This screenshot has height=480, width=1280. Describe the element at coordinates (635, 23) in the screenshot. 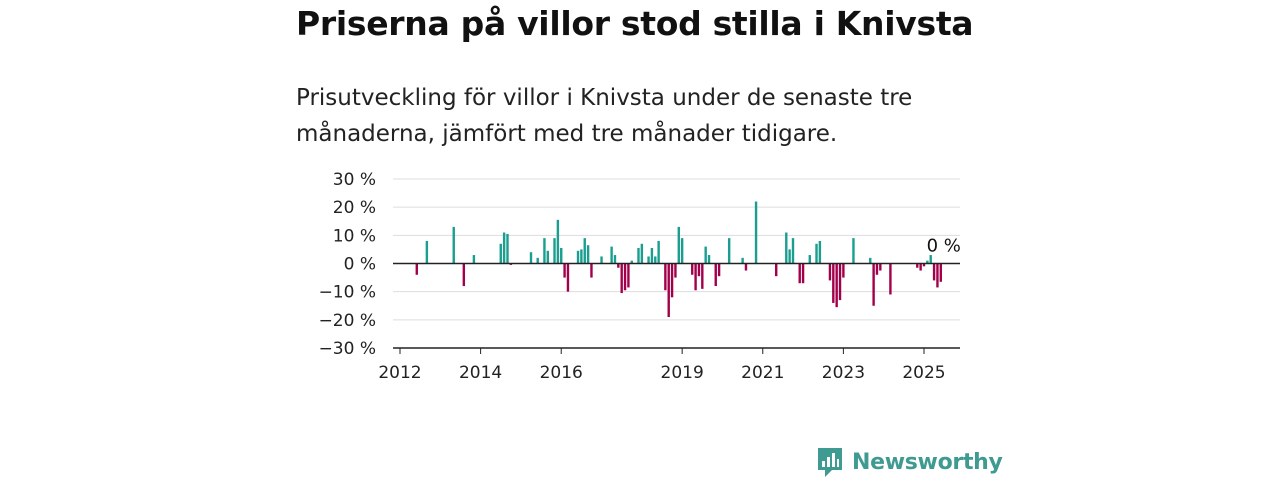

I see `chart-title: Priserna på villor stod stilla i Knivsta` at that location.